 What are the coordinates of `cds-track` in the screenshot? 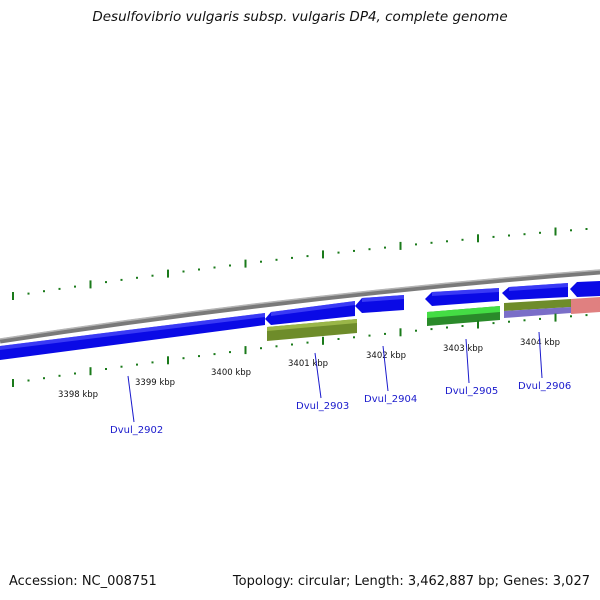 It's located at (300, 320).